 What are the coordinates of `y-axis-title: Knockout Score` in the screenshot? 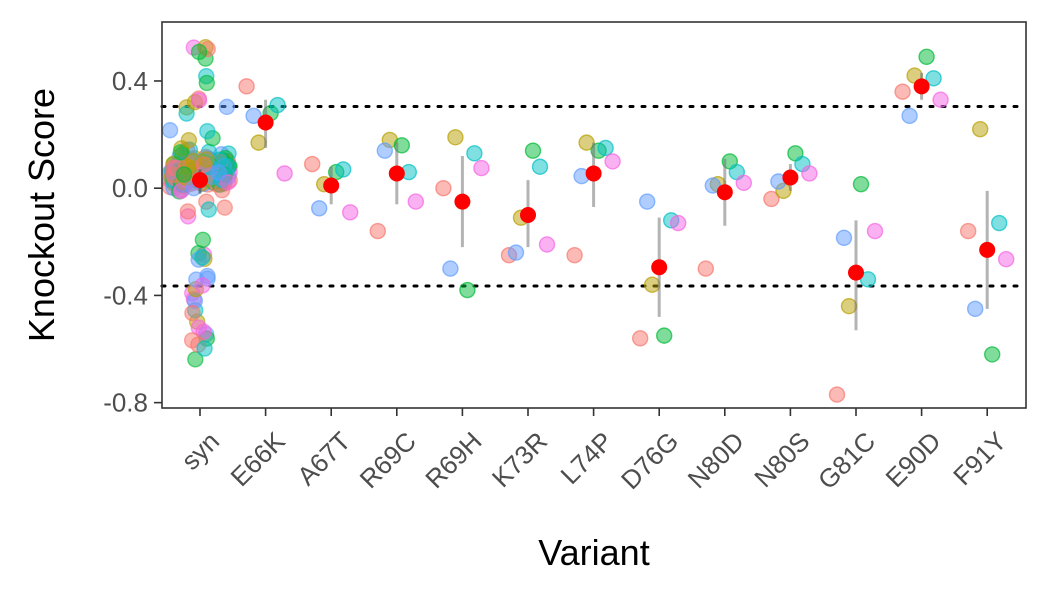 It's located at (41, 215).